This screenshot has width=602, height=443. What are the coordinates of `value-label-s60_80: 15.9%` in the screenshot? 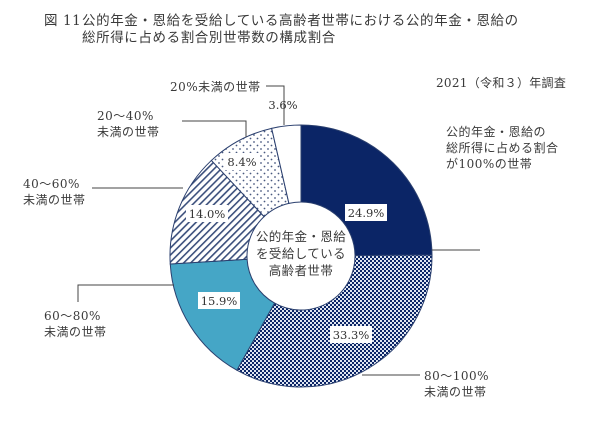 It's located at (219, 301).